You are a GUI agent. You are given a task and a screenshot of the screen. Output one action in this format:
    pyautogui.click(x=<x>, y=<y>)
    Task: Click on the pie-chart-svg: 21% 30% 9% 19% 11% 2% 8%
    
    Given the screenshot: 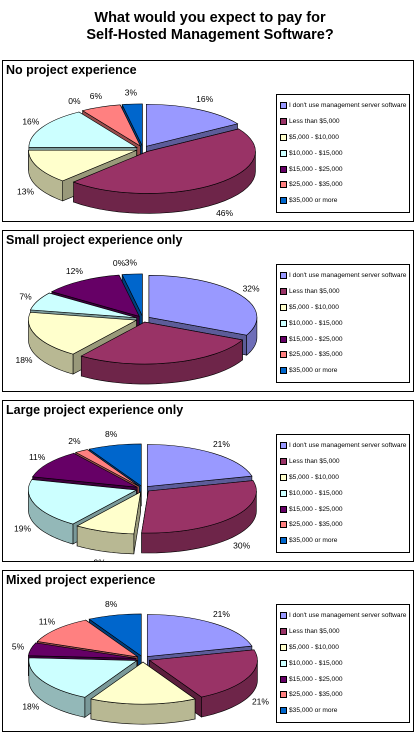 What is the action you would take?
    pyautogui.click(x=135, y=495)
    